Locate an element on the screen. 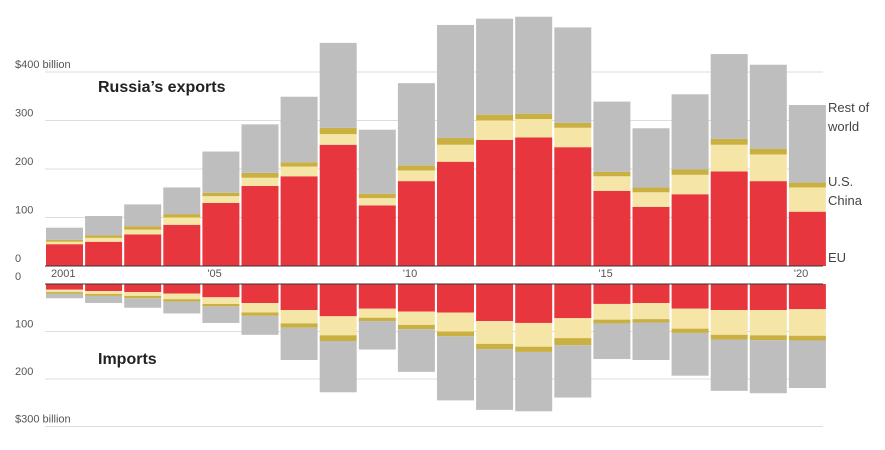 The height and width of the screenshot is (450, 885). import-bar-eu-2016 is located at coordinates (651, 293).